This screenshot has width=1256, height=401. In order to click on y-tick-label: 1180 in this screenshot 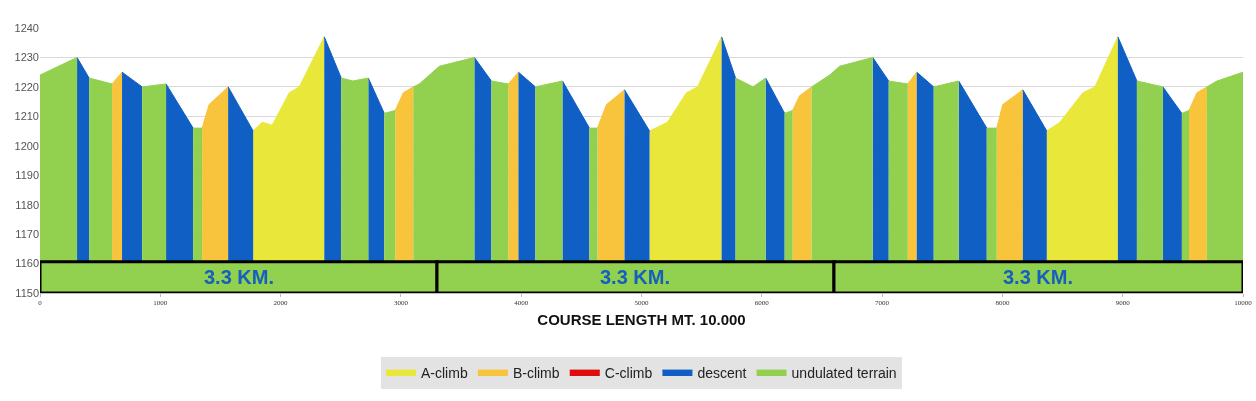, I will do `click(27, 204)`.